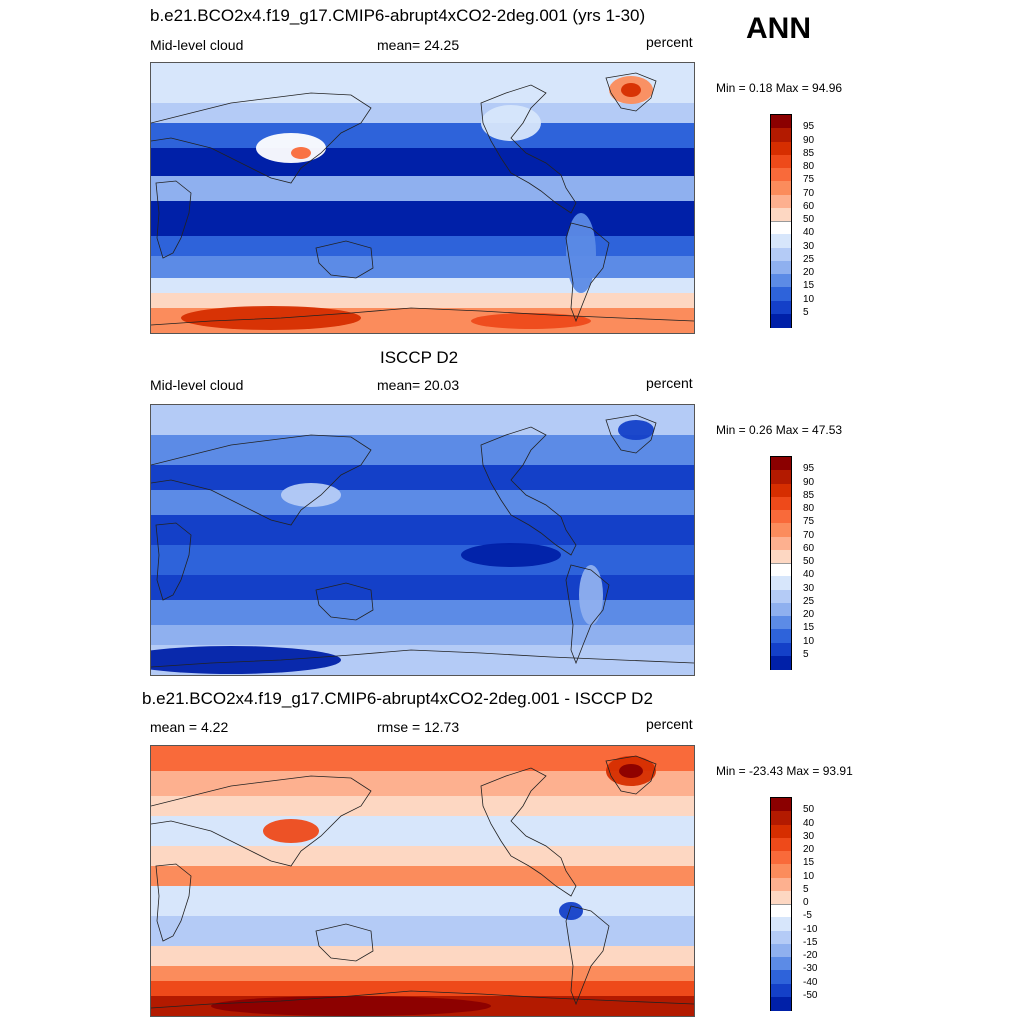  I want to click on colorbar-tick-label: 90, so click(809, 482).